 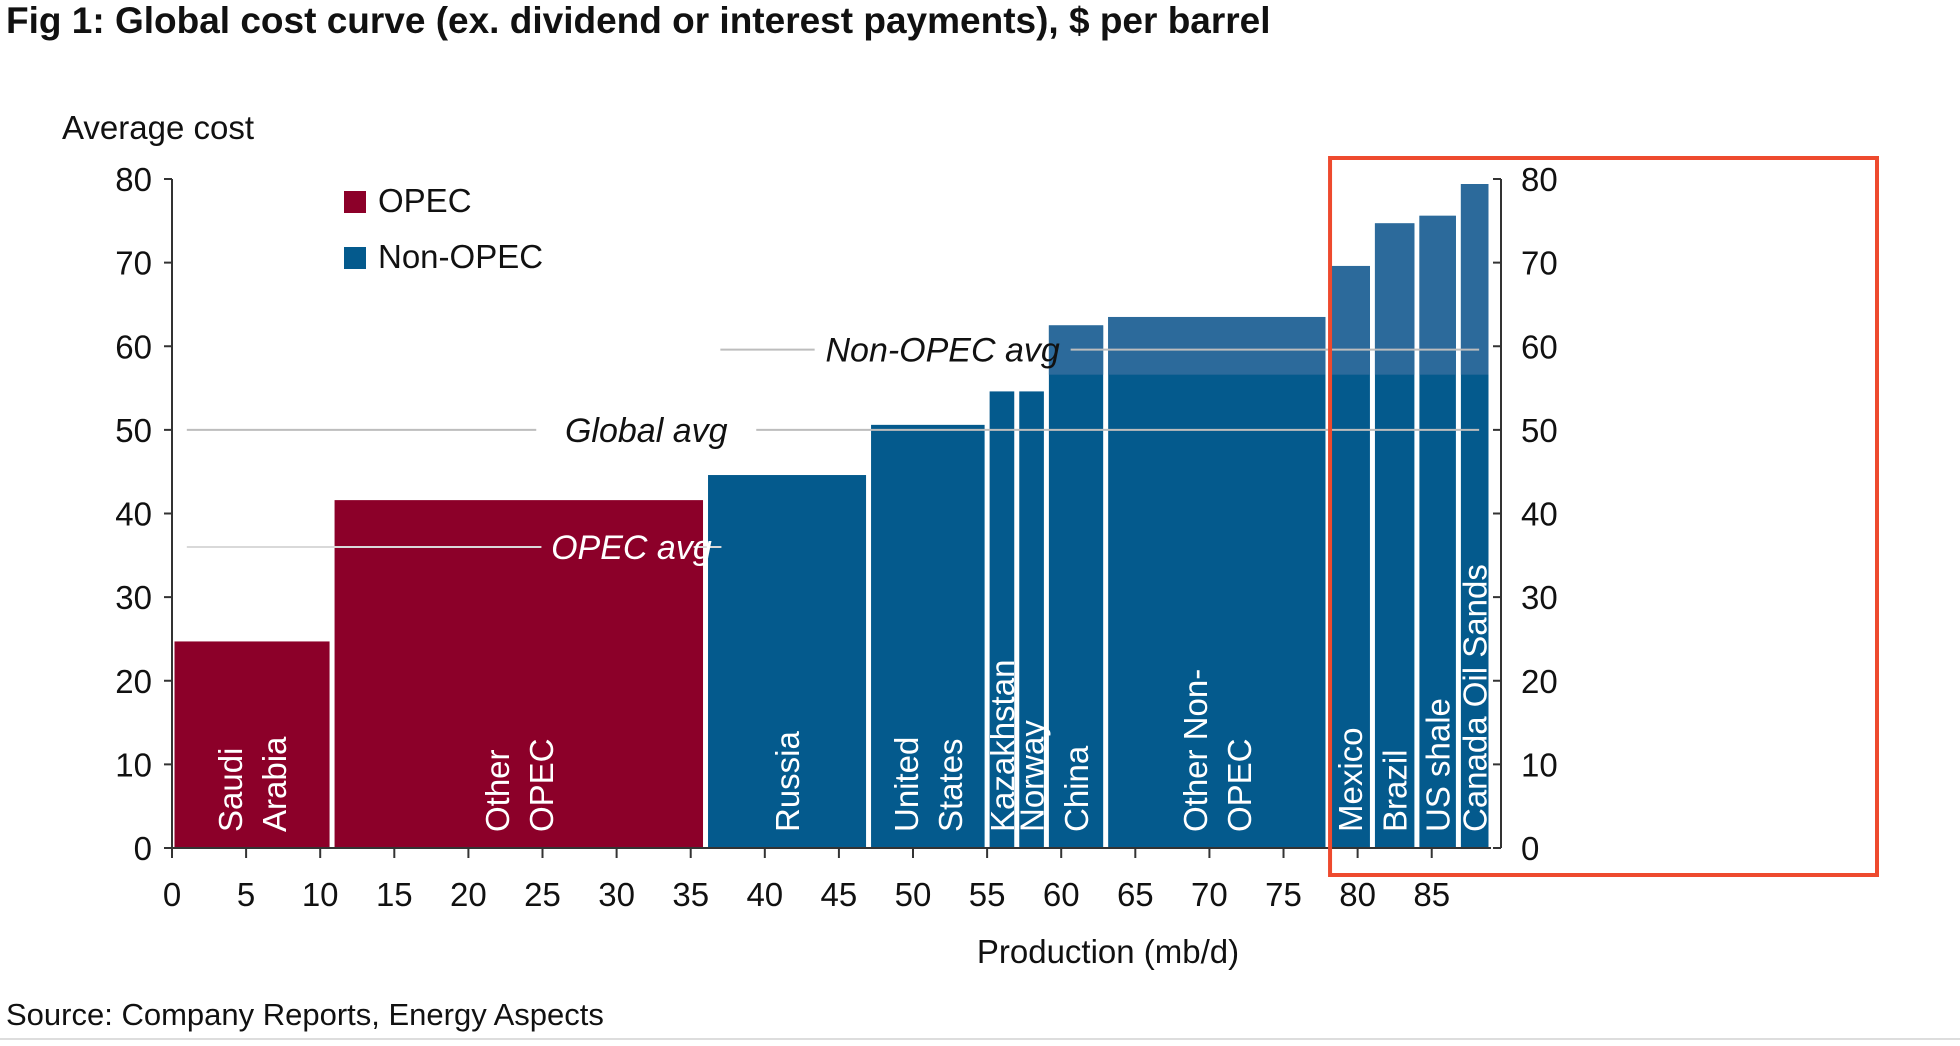 What do you see at coordinates (1539, 681) in the screenshot?
I see `y-tick-label-right: 20` at bounding box center [1539, 681].